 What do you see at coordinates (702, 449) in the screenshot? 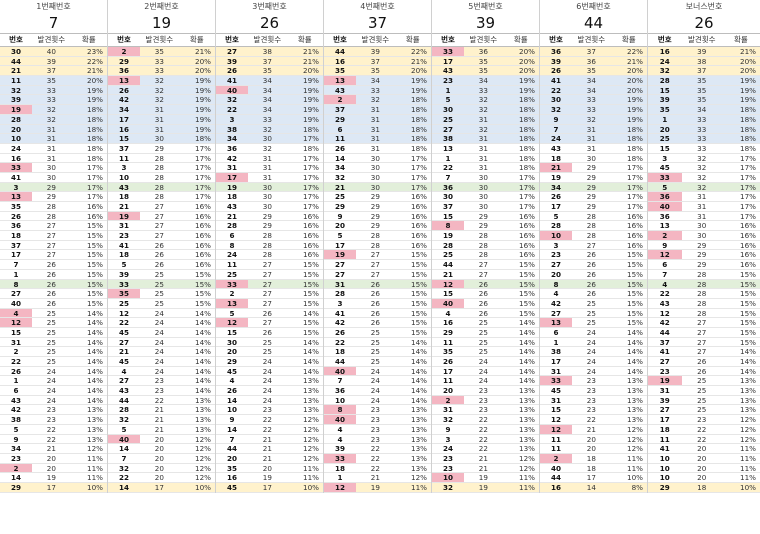
I see `count-cell: 20` at bounding box center [702, 449].